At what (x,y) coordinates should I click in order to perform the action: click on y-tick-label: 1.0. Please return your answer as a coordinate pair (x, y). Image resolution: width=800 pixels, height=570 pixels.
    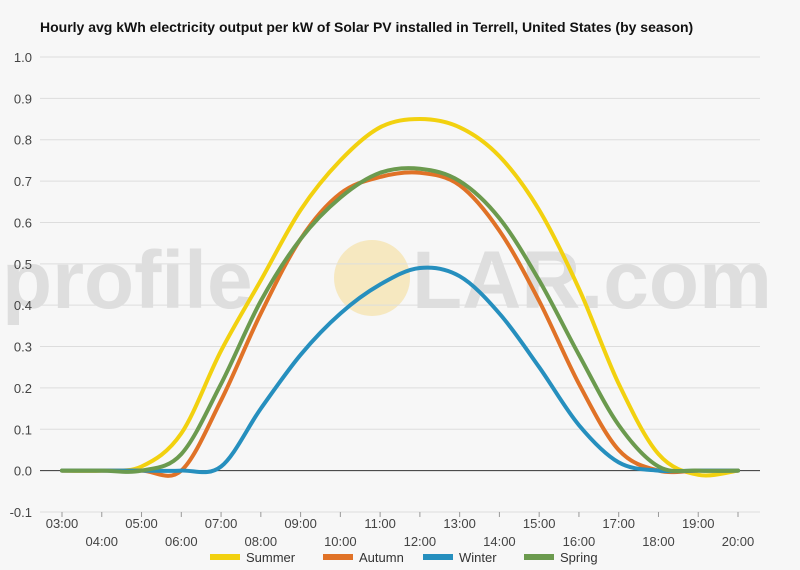
    Looking at the image, I should click on (23, 57).